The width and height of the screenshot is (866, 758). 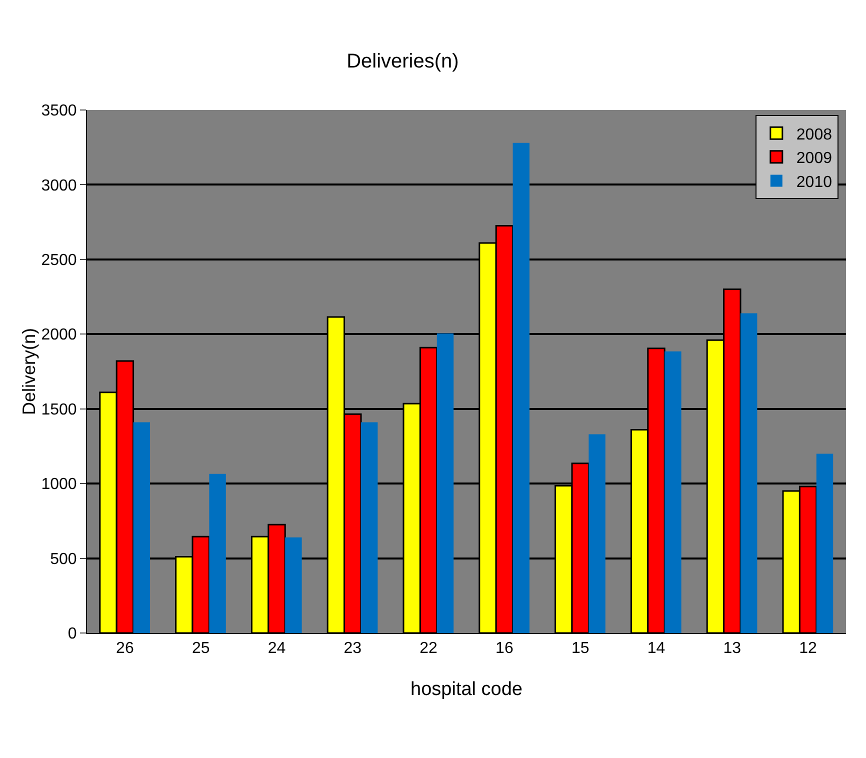 What do you see at coordinates (429, 649) in the screenshot?
I see `x-tick-label: 22` at bounding box center [429, 649].